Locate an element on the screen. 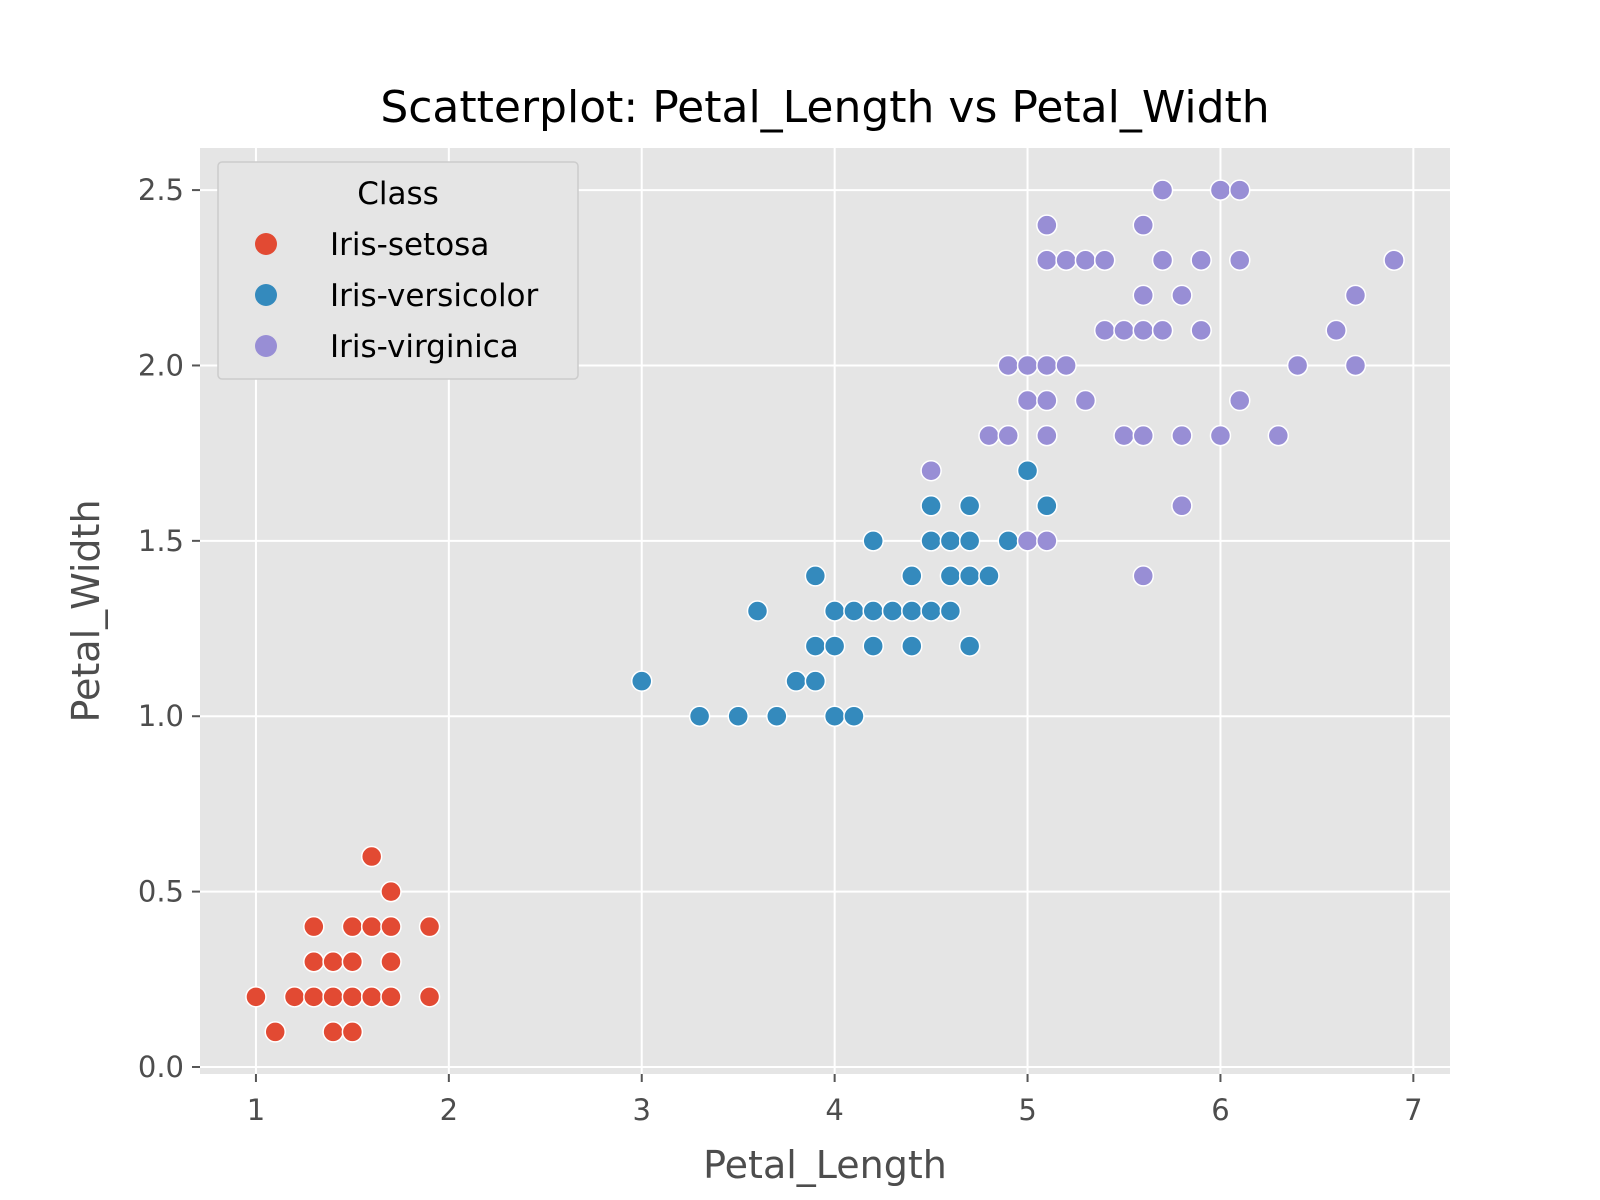 This screenshot has height=1200, width=1600. x-tick-label: 5 is located at coordinates (1027, 1110).